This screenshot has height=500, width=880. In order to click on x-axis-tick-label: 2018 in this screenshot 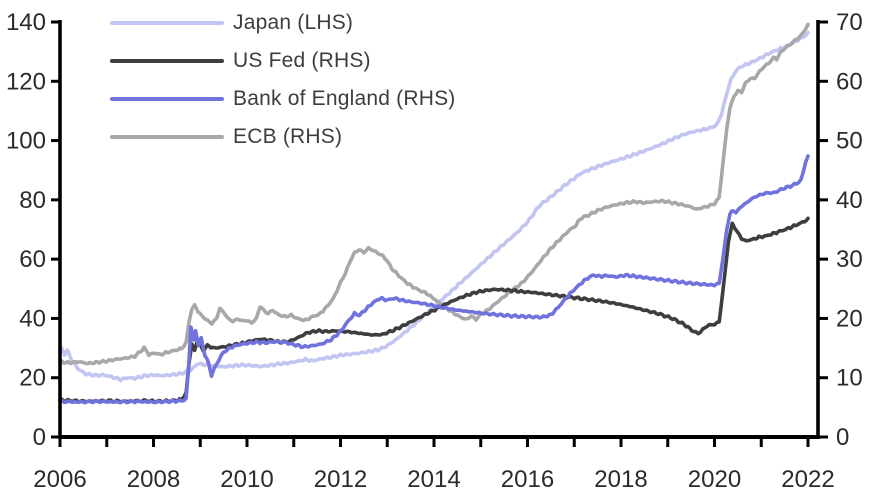, I will do `click(620, 479)`.